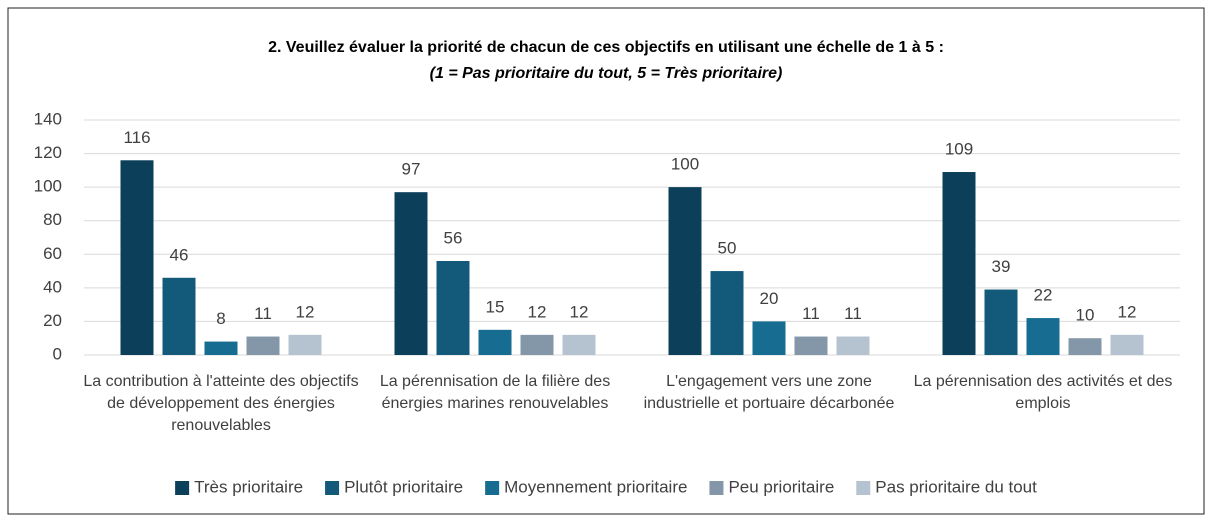 The width and height of the screenshot is (1213, 523). What do you see at coordinates (685, 164) in the screenshot?
I see `data-label: 100` at bounding box center [685, 164].